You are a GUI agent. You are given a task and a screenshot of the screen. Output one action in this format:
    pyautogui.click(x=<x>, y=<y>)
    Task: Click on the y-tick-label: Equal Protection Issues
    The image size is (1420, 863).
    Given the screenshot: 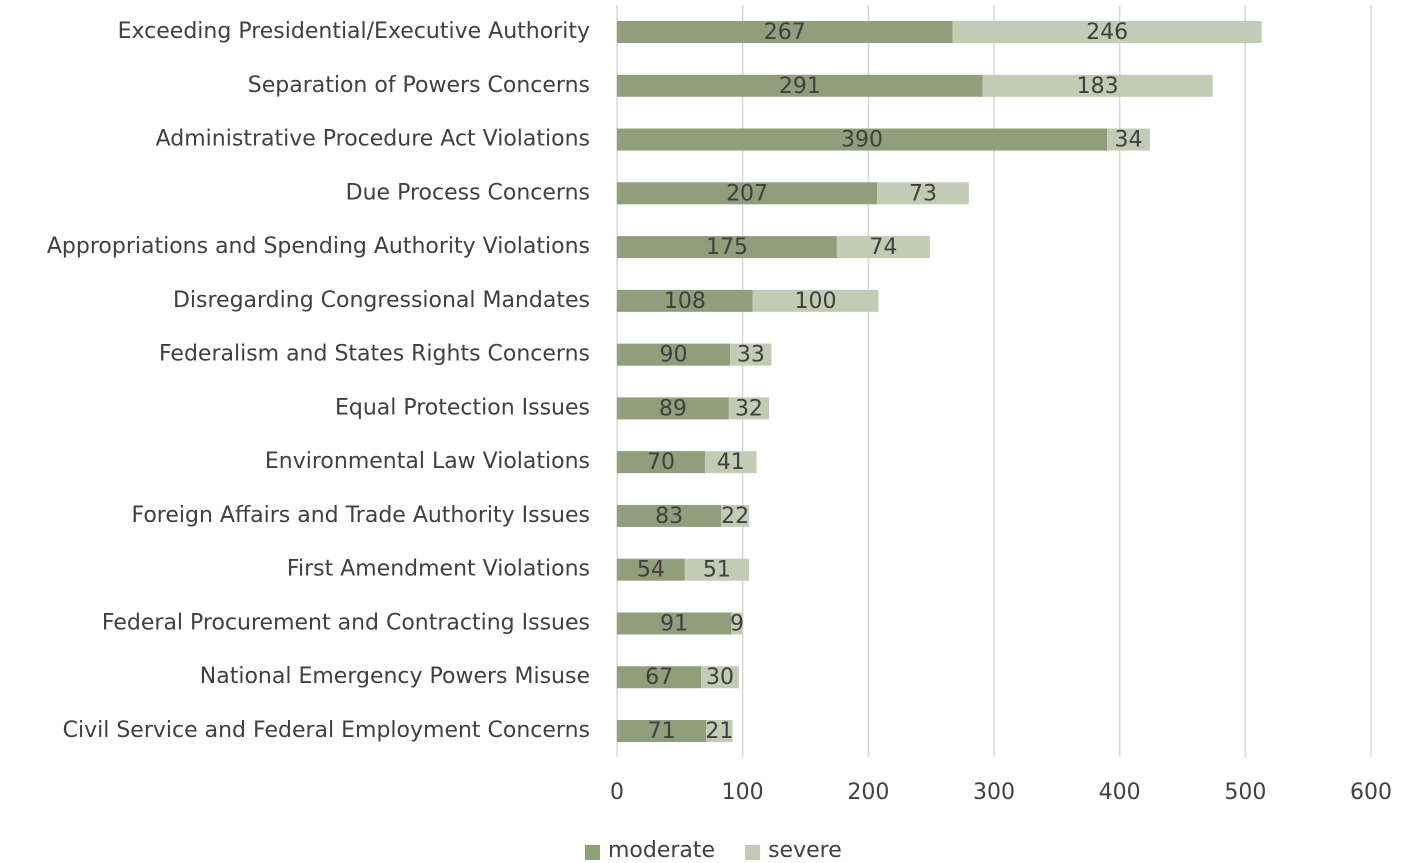 What is the action you would take?
    pyautogui.click(x=462, y=407)
    